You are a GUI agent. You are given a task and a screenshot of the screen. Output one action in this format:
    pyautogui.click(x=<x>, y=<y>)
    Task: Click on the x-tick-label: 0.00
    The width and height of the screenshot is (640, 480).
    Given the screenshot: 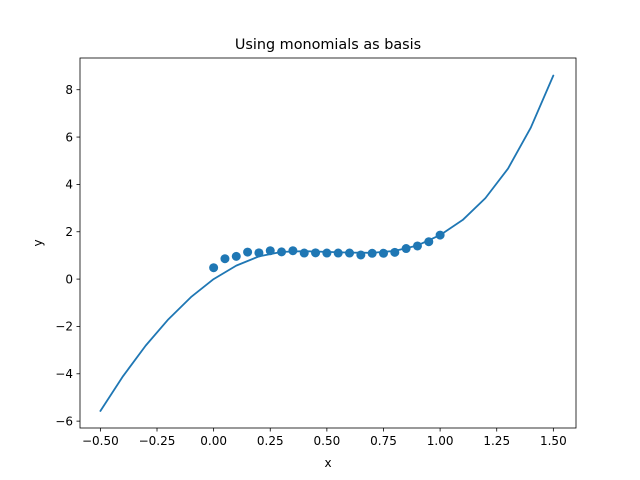 What is the action you would take?
    pyautogui.click(x=213, y=441)
    